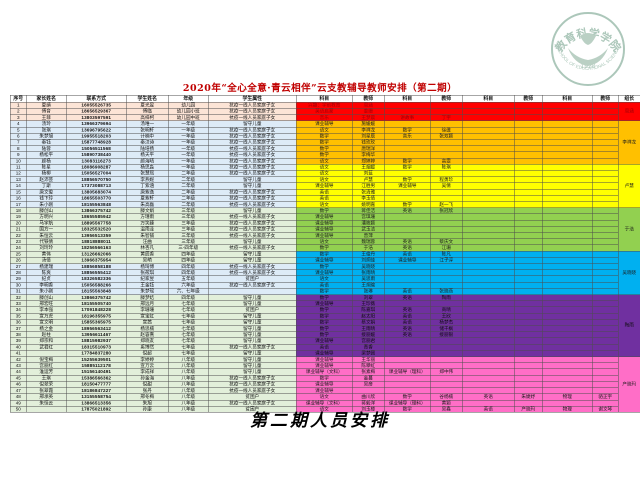 The height and width of the screenshot is (480, 640). Describe the element at coordinates (46, 99) in the screenshot. I see `column-header: 家长姓名` at that location.